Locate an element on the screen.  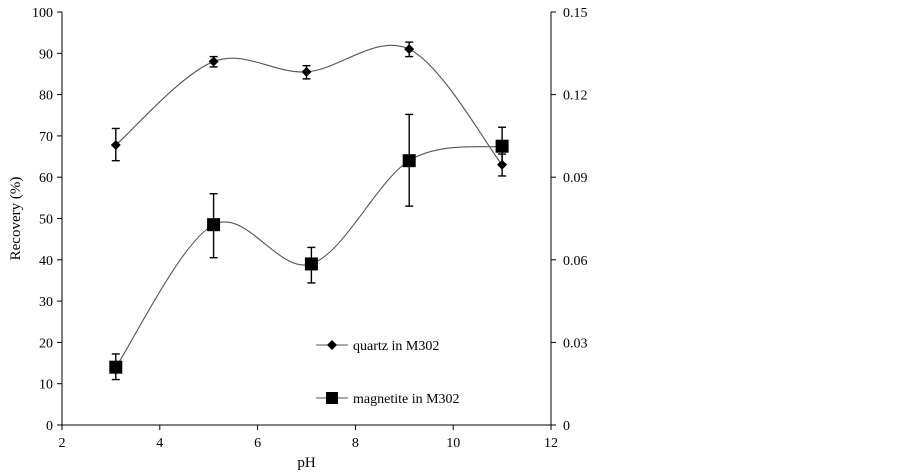
series-line is located at coordinates (309, 105).